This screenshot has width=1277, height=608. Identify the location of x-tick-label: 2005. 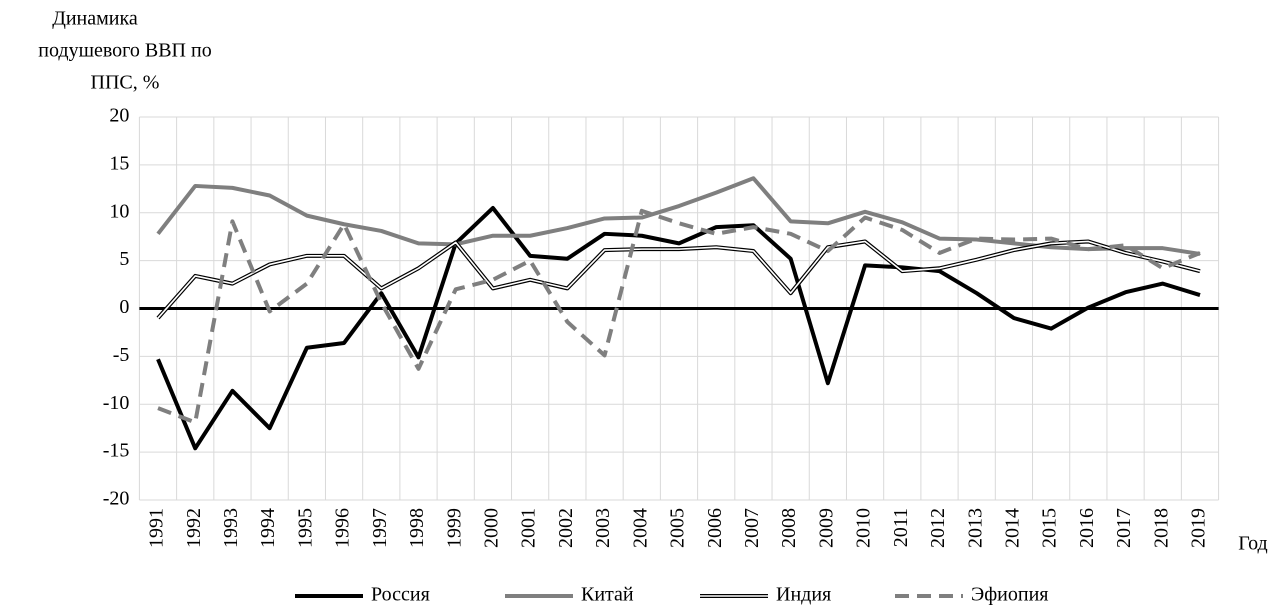
(678, 528).